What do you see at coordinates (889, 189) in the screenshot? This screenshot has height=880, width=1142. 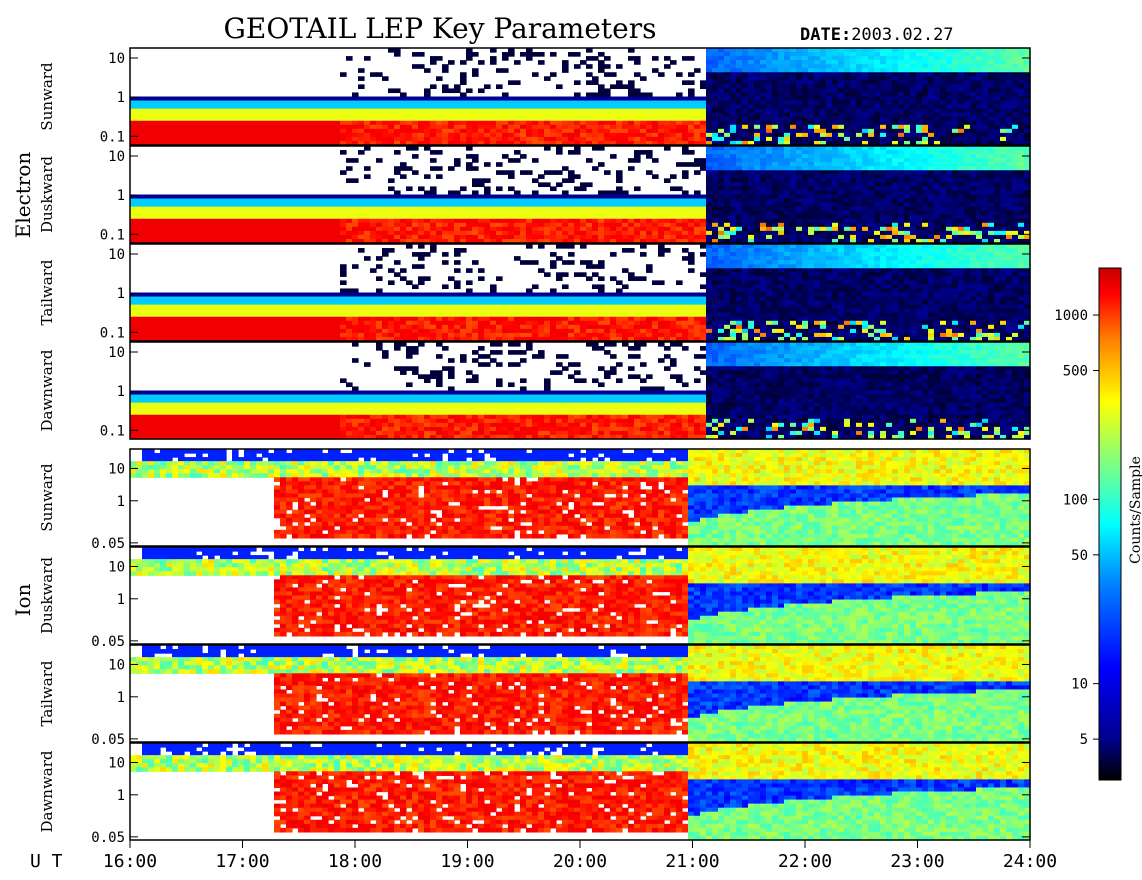 I see `spectrogram-cell-2036` at bounding box center [889, 189].